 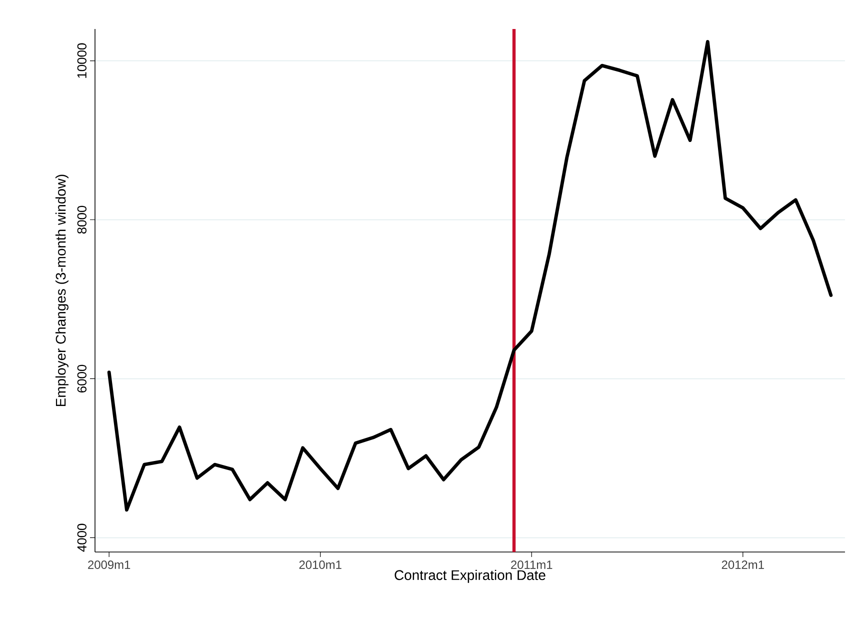 What do you see at coordinates (531, 564) in the screenshot?
I see `x-tick-label: 2011m1` at bounding box center [531, 564].